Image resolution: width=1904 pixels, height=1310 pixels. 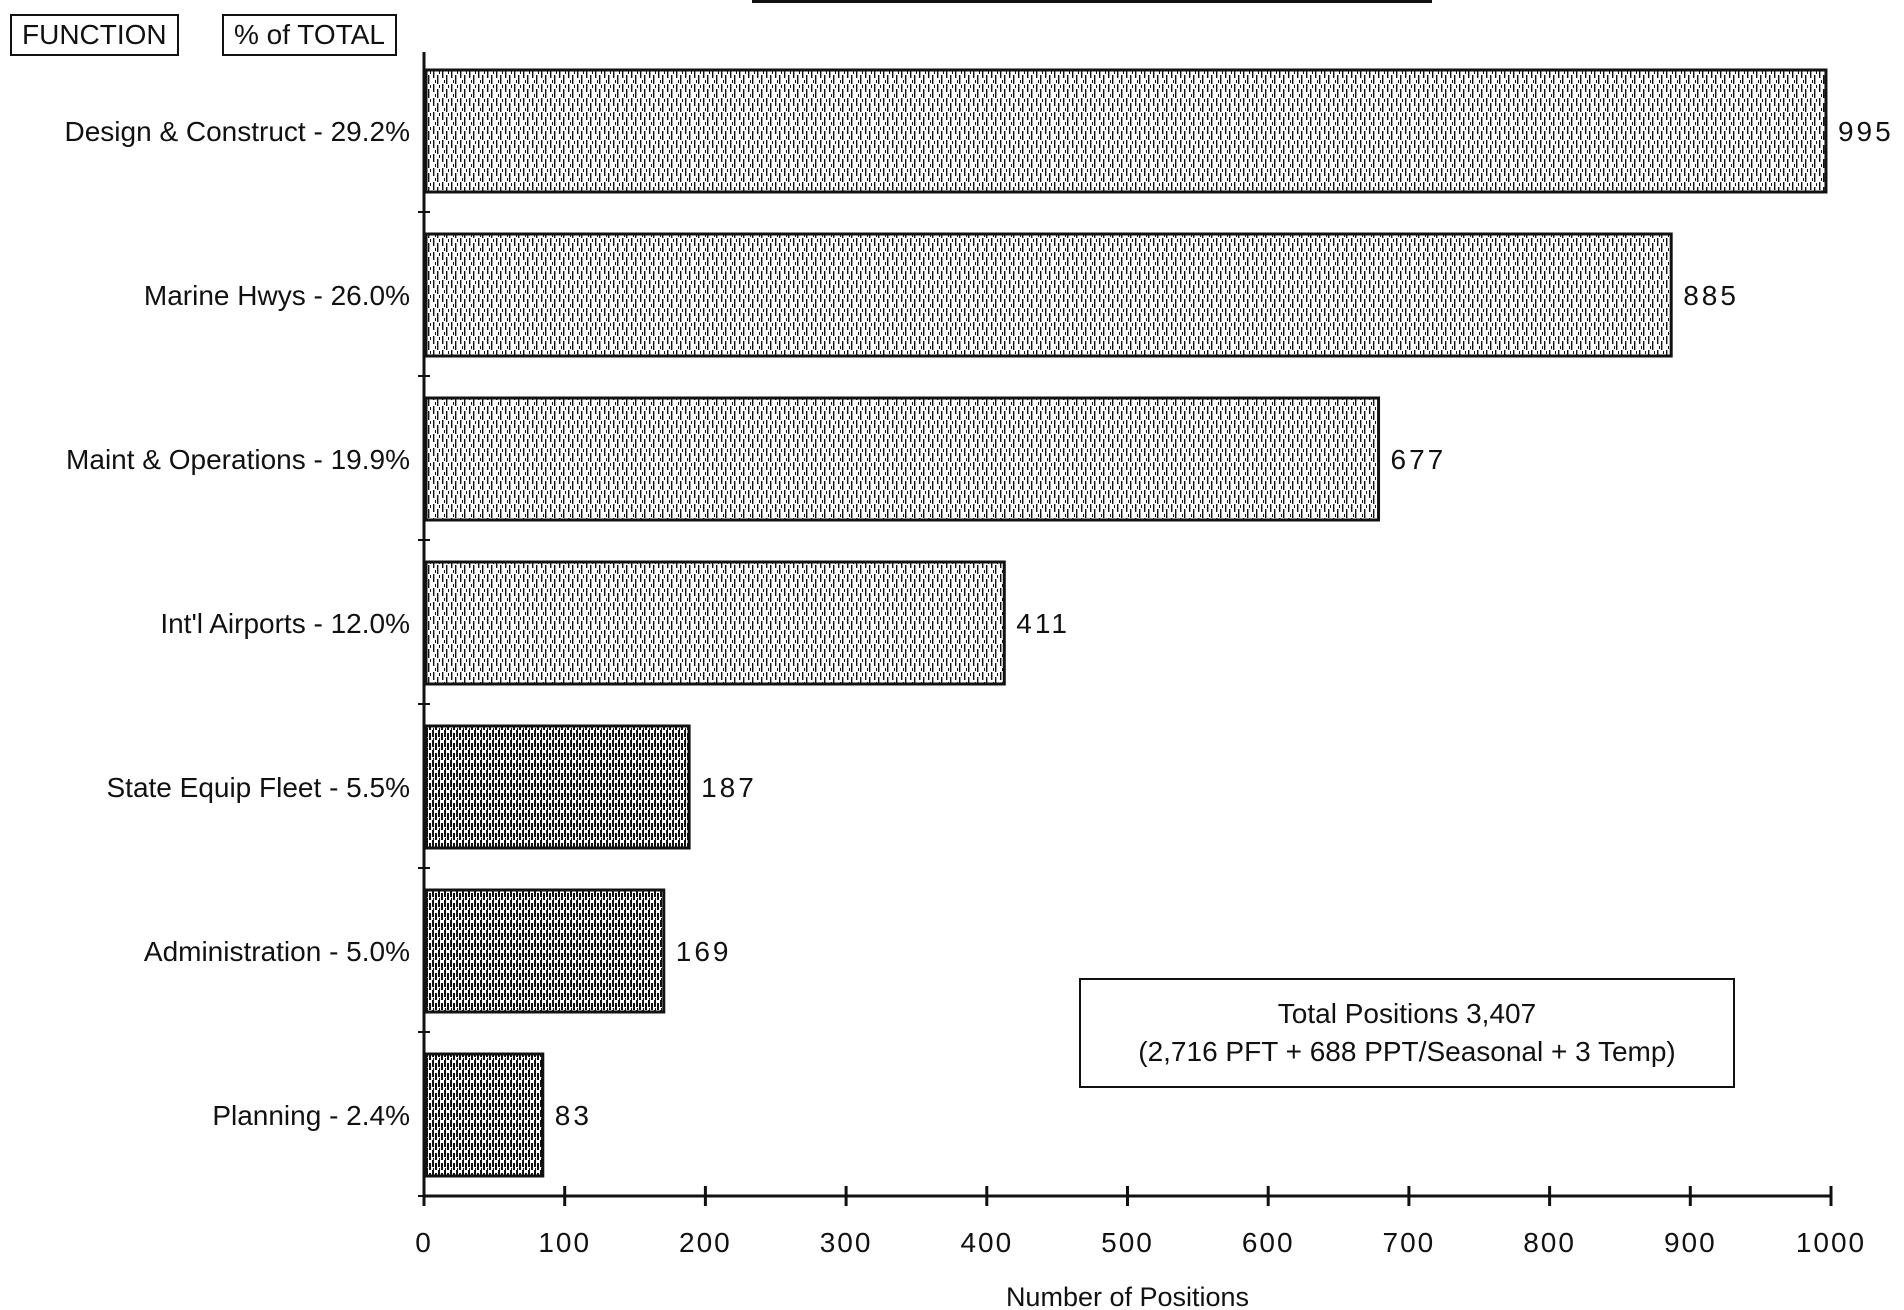 What do you see at coordinates (94, 35) in the screenshot?
I see `function-header: FUNCTION` at bounding box center [94, 35].